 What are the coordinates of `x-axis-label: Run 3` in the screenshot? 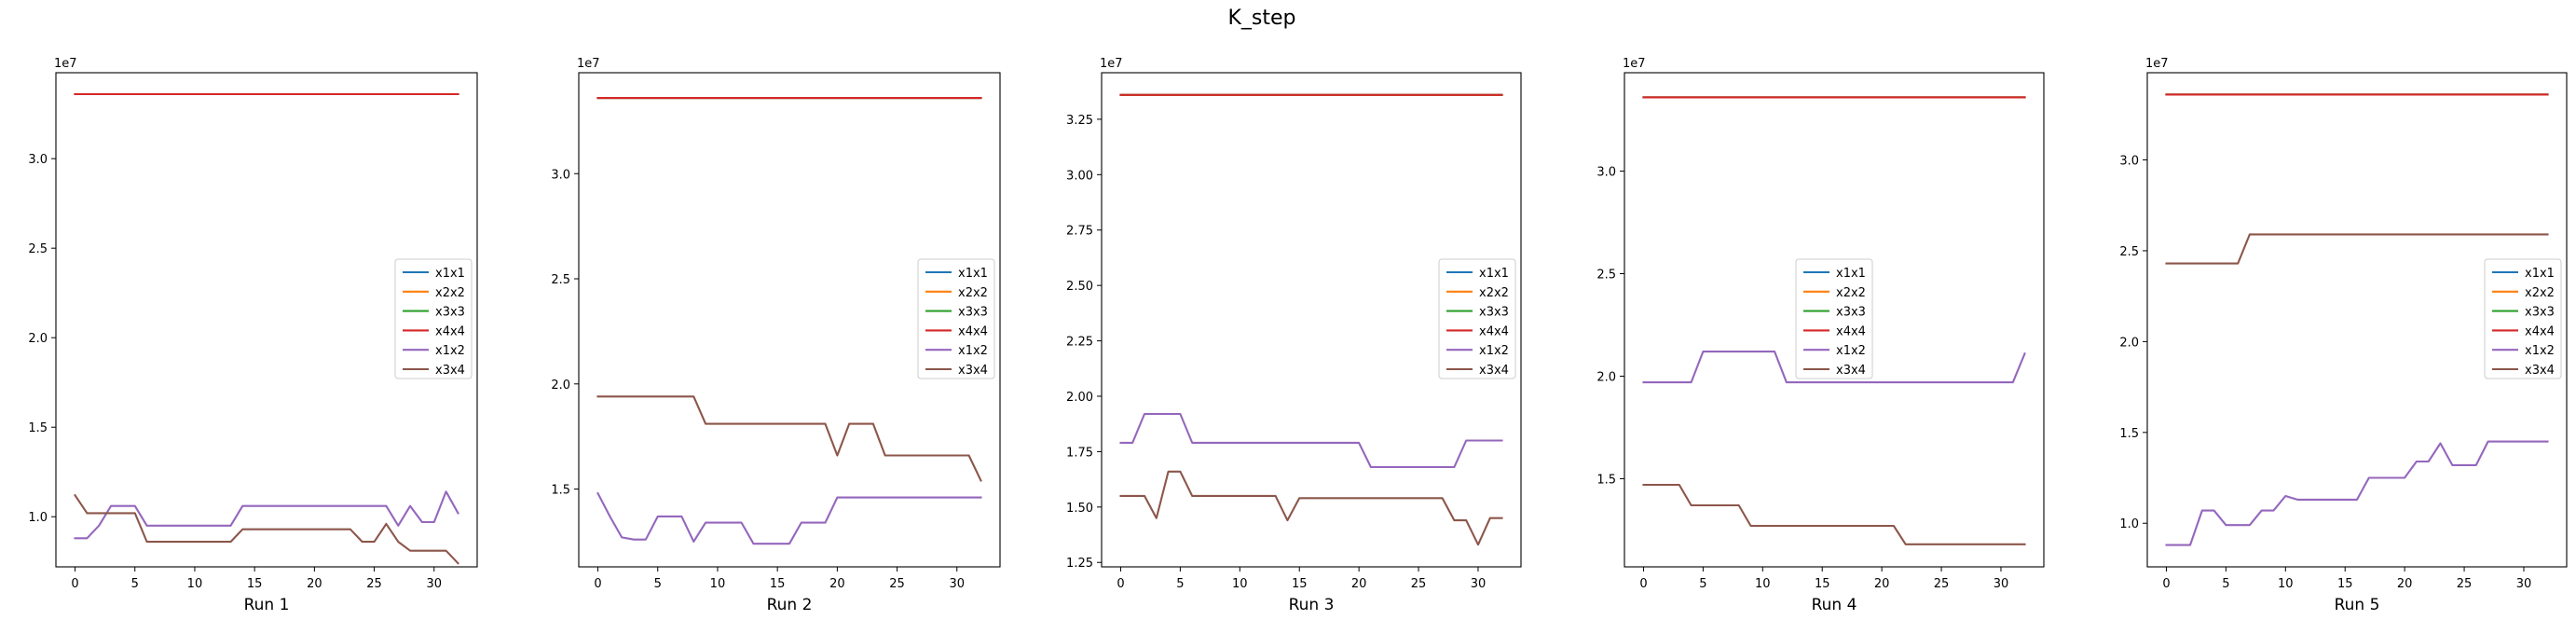 It's located at (1312, 605).